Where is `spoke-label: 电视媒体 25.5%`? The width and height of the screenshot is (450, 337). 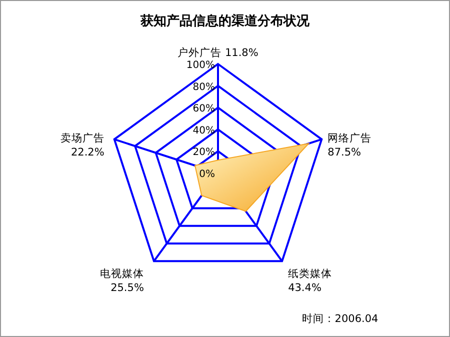 spoke-label: 电视媒体 25.5% is located at coordinates (122, 280).